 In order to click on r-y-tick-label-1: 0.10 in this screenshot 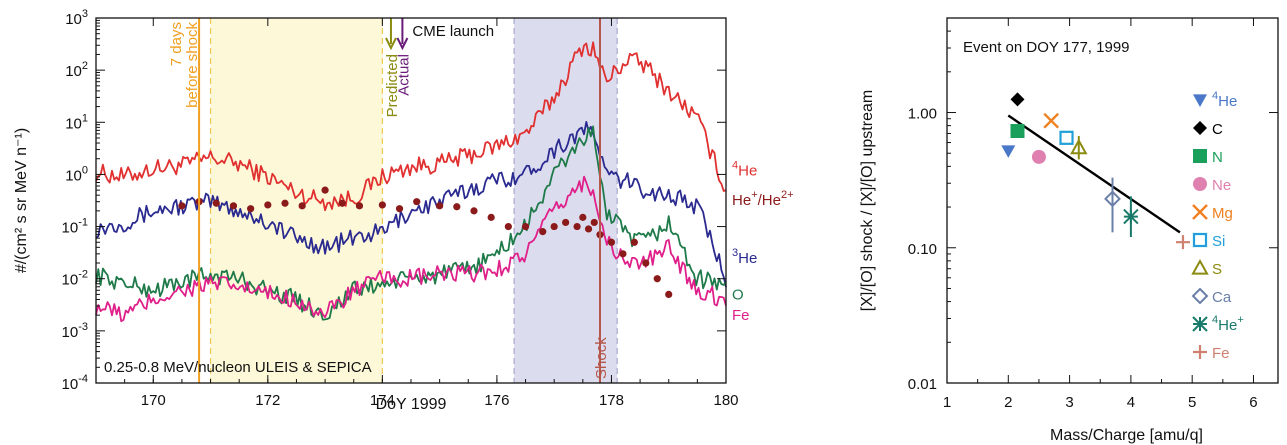, I will do `click(922, 249)`.